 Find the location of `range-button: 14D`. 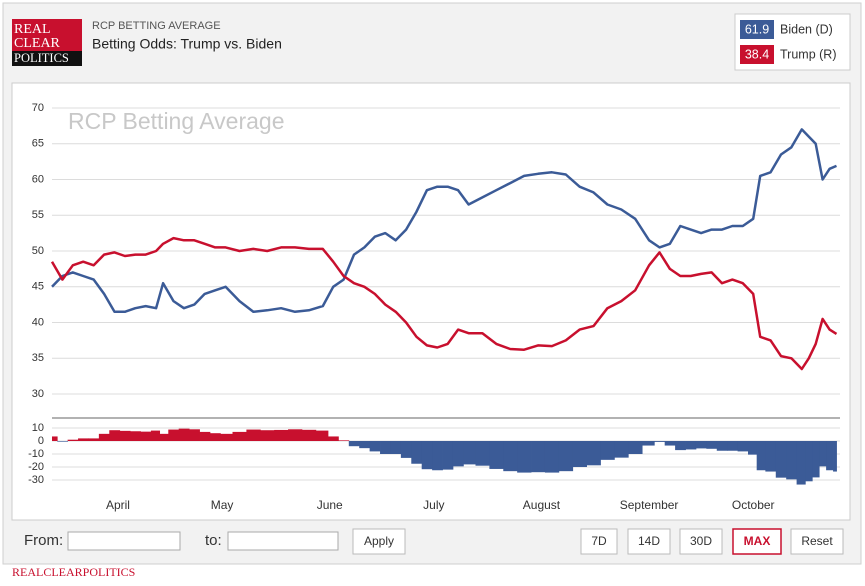

range-button: 14D is located at coordinates (649, 541).